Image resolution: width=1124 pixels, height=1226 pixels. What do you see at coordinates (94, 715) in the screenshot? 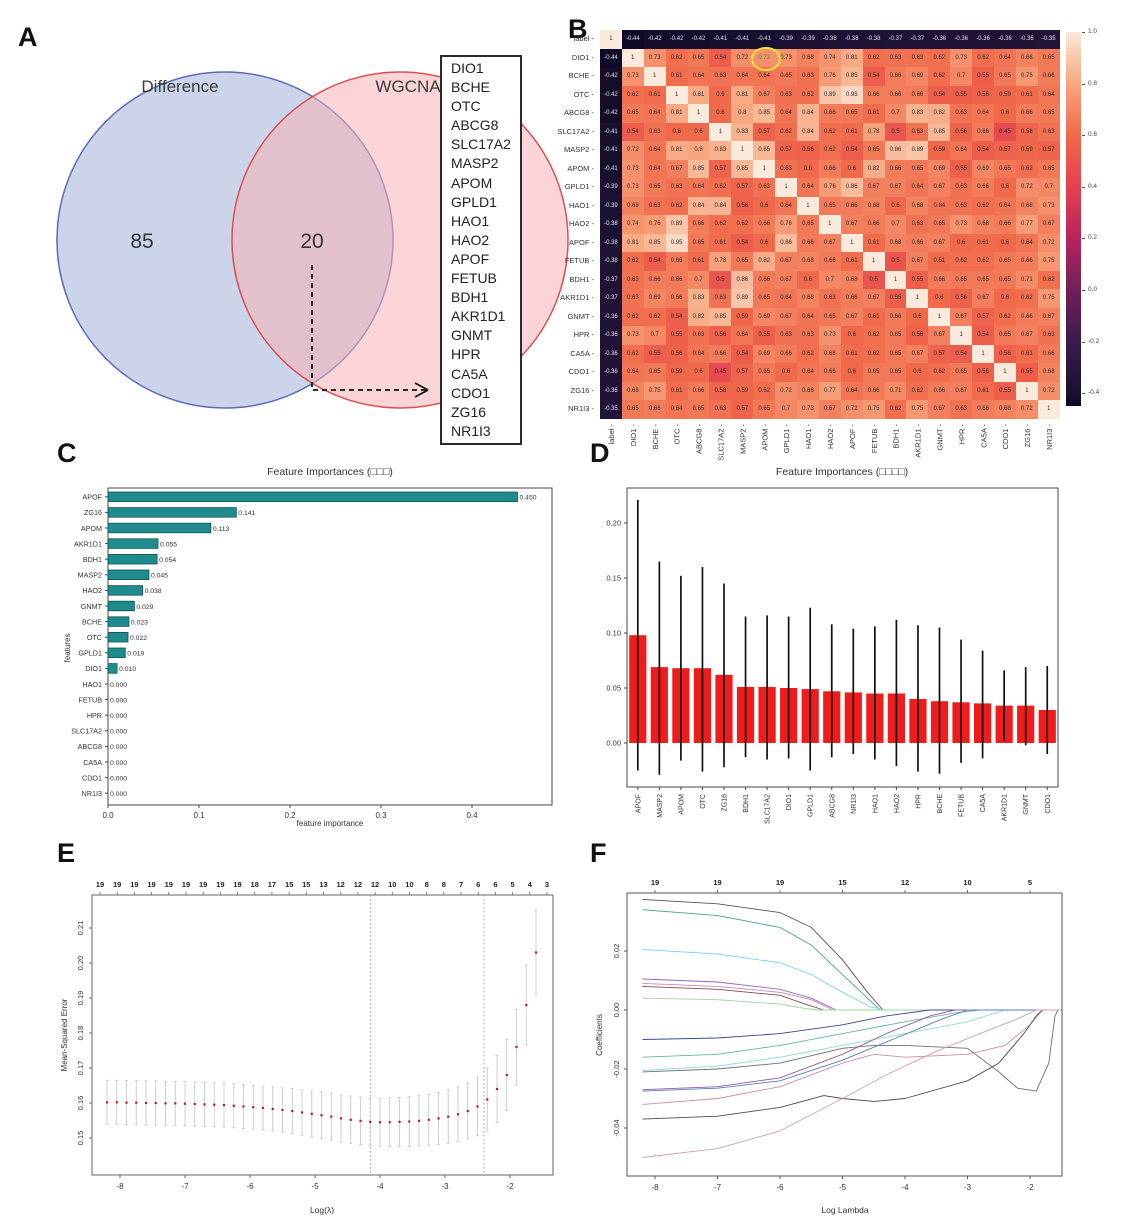
I see `c-cat-label: HPR` at bounding box center [94, 715].